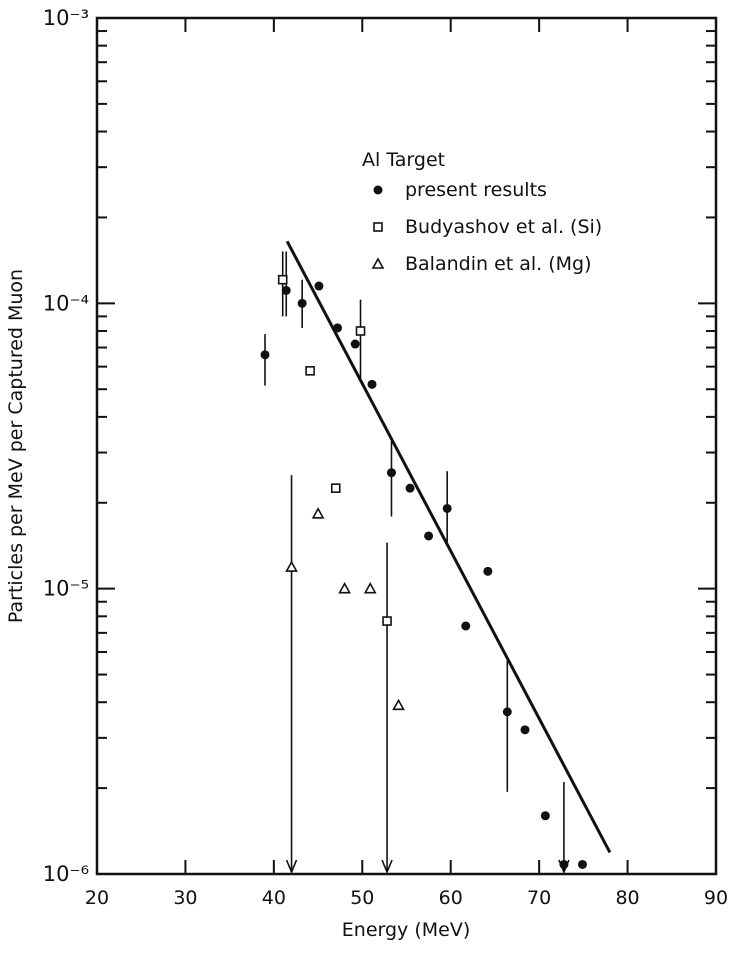  I want to click on legend-title: Al Target, so click(403, 160).